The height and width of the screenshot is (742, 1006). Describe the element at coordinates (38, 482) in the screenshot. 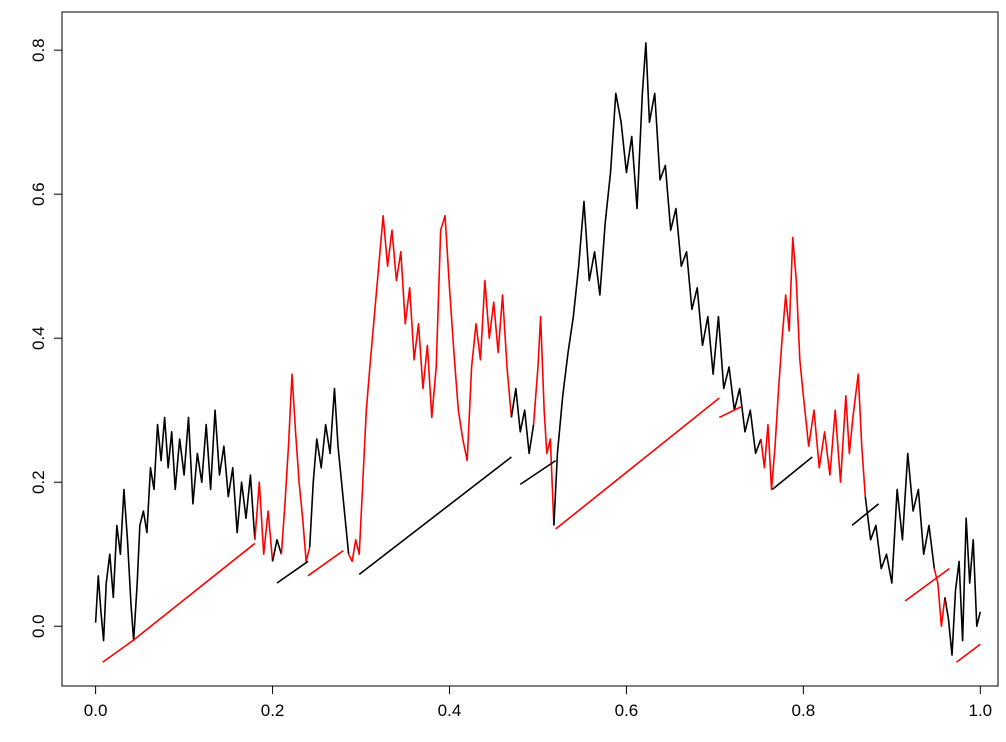

I see `y-tick-label: 0.2` at that location.